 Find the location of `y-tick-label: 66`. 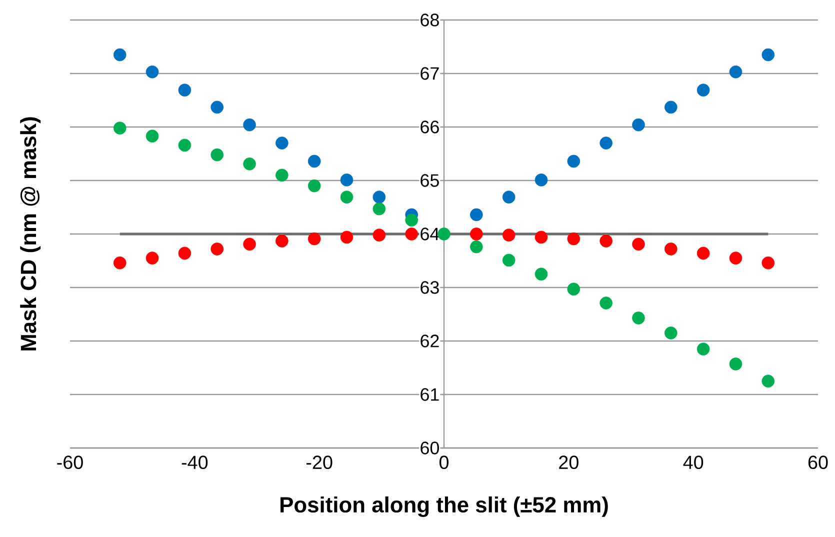

y-tick-label: 66 is located at coordinates (429, 127).